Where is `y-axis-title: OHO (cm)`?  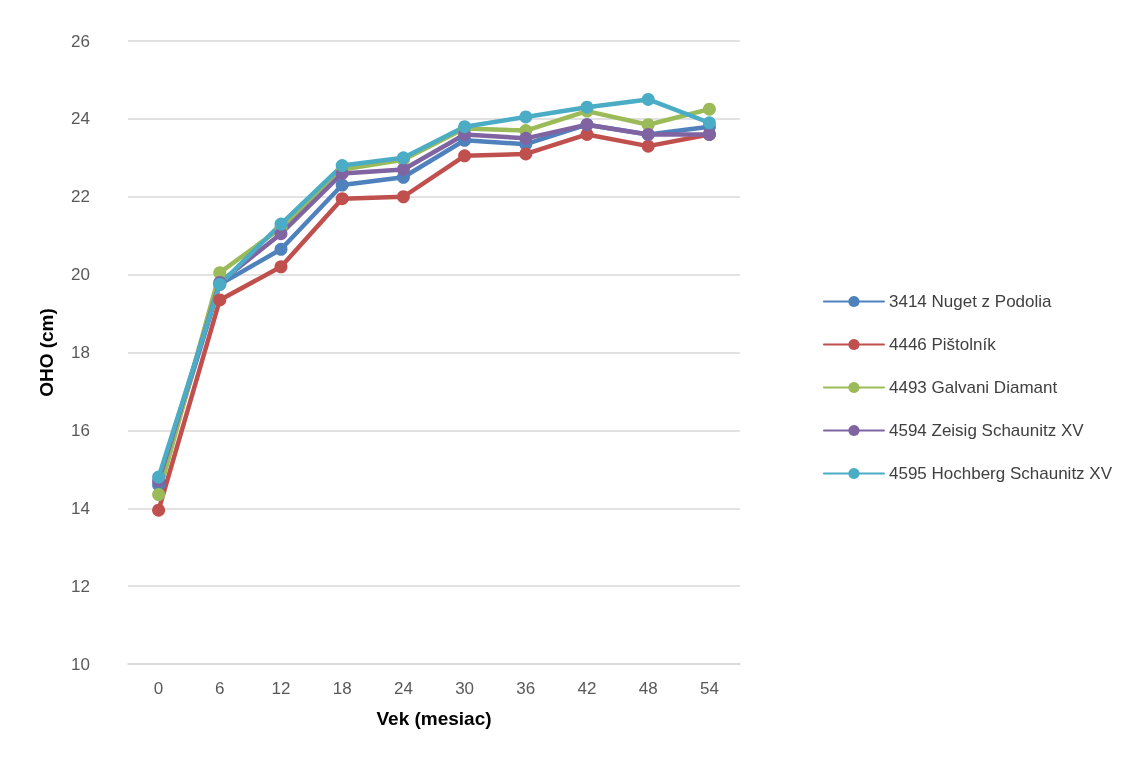
y-axis-title: OHO (cm) is located at coordinates (46, 352).